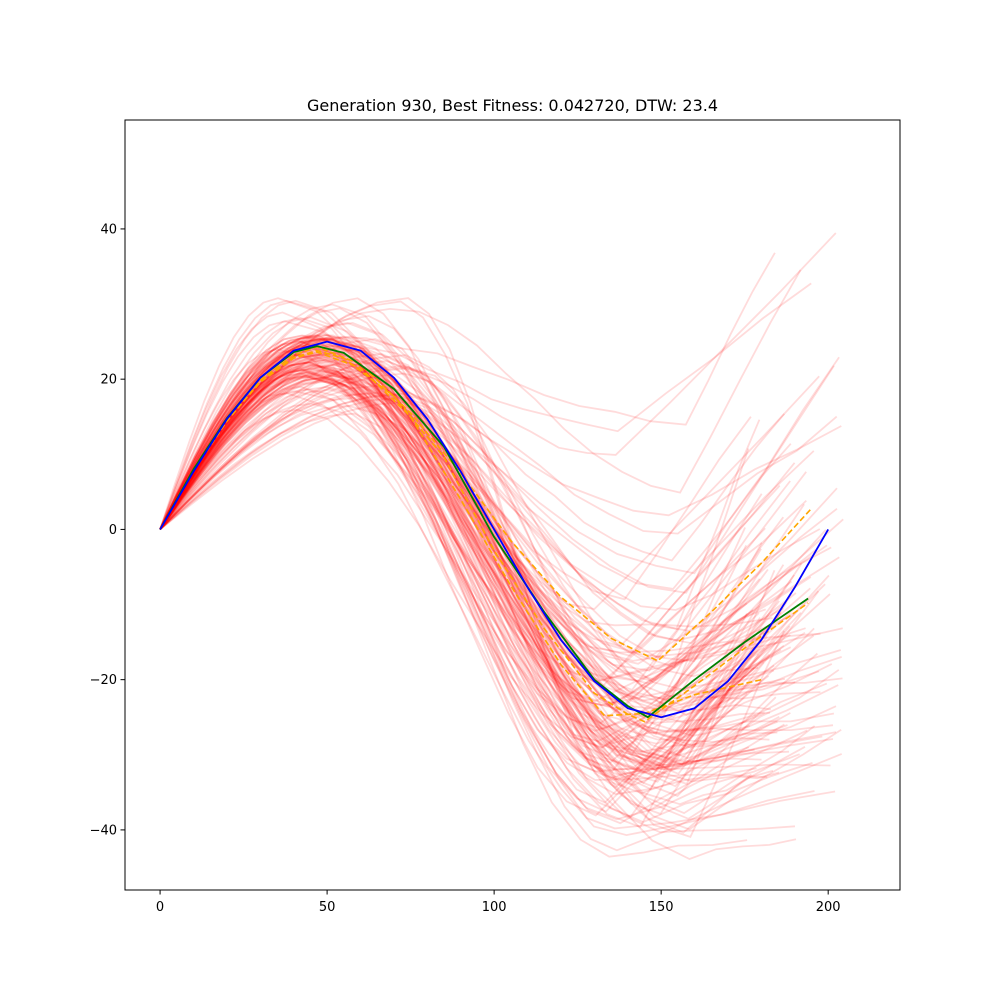 The width and height of the screenshot is (1000, 1000). Describe the element at coordinates (661, 907) in the screenshot. I see `x-tick-label: 150` at that location.